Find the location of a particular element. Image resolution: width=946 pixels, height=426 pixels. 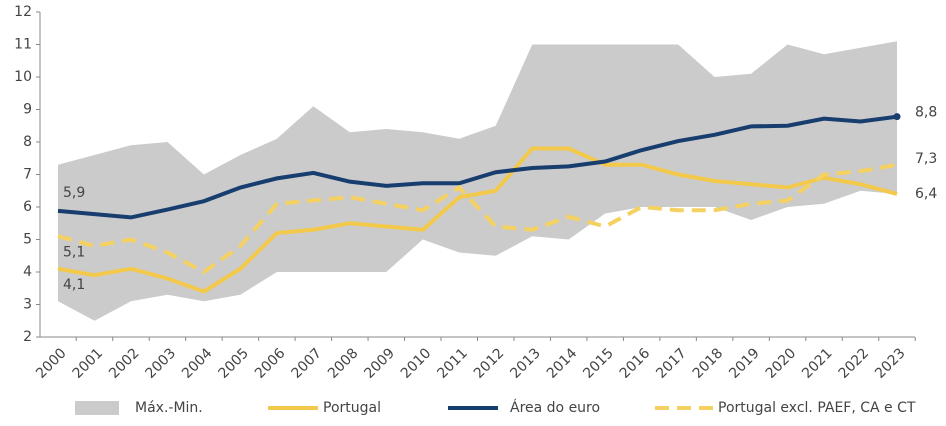

legend-swatch is located at coordinates (97, 408).